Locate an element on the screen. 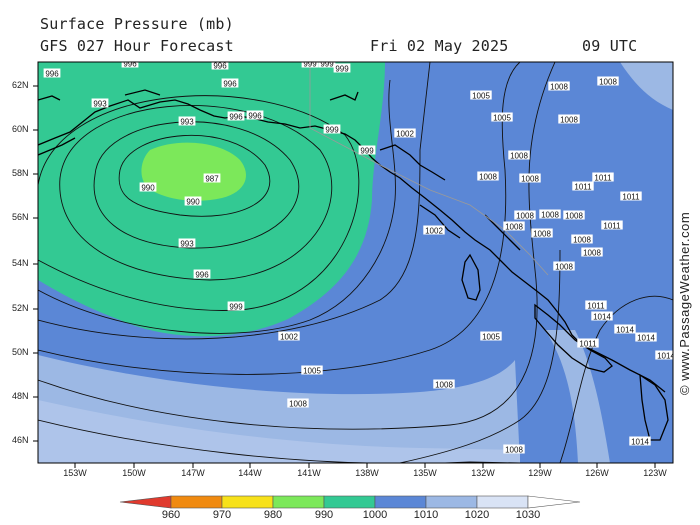 This screenshot has height=525, width=700. isobar-label: 987 is located at coordinates (212, 179).